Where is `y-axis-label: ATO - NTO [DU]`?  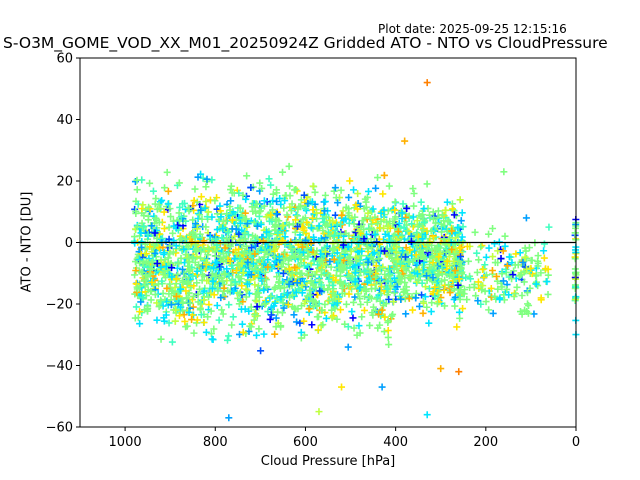 y-axis-label: ATO - NTO [DU] is located at coordinates (27, 242).